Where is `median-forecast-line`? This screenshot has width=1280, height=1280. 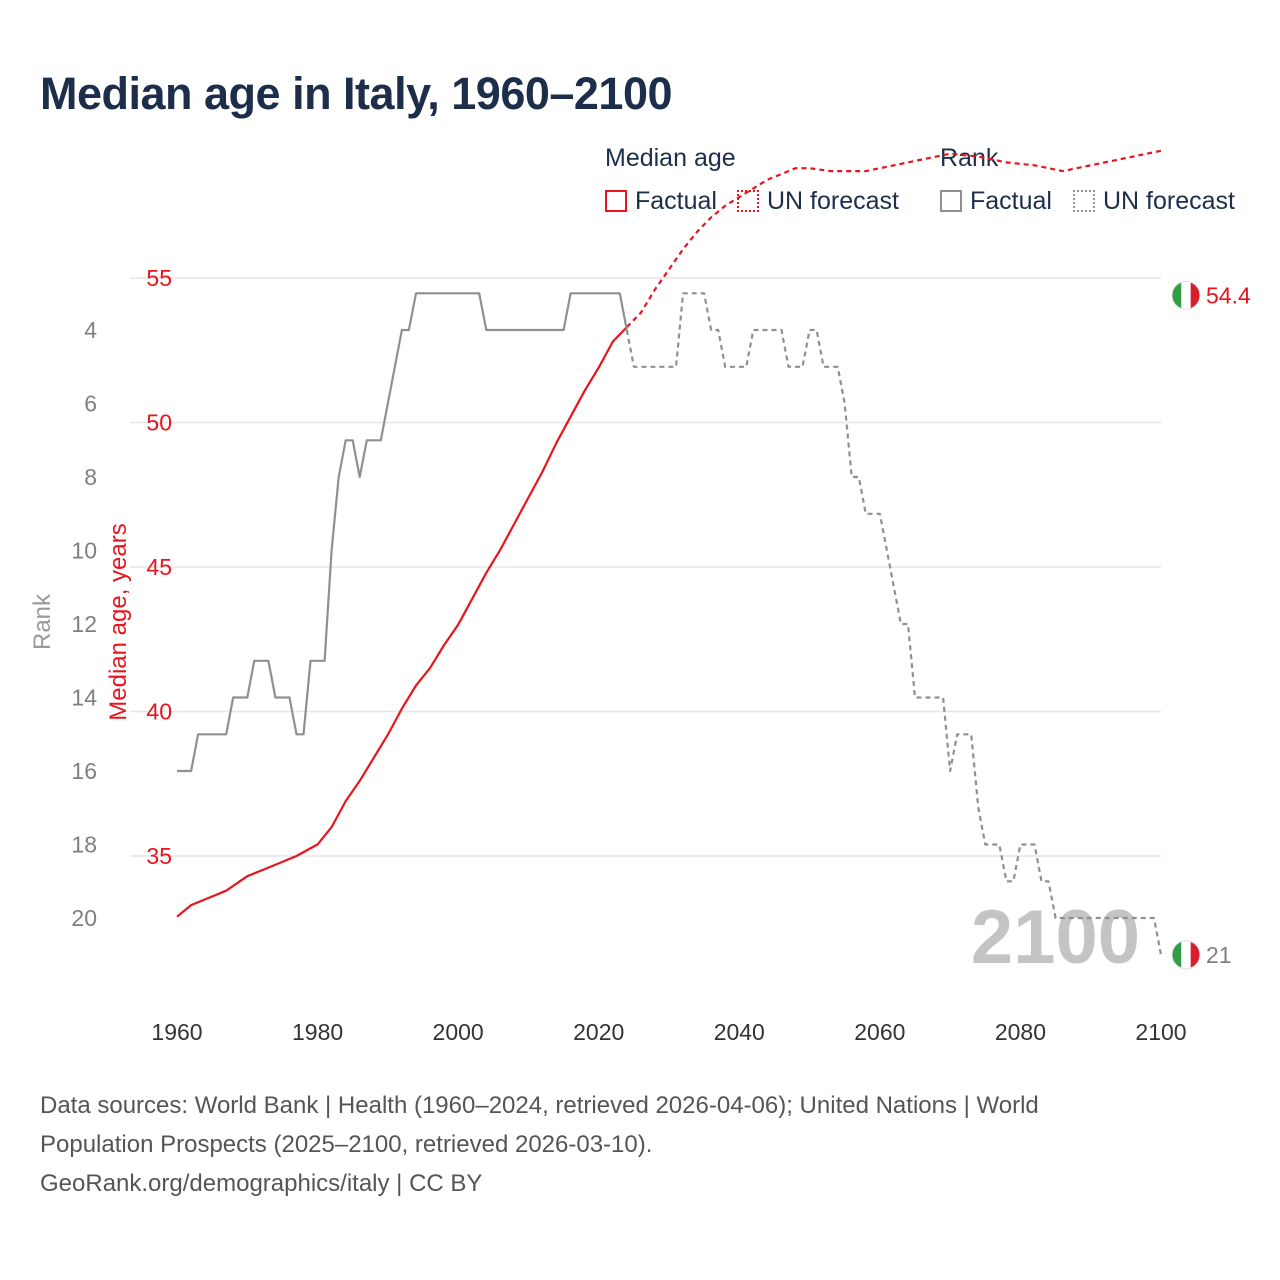
median-forecast-line is located at coordinates (894, 238).